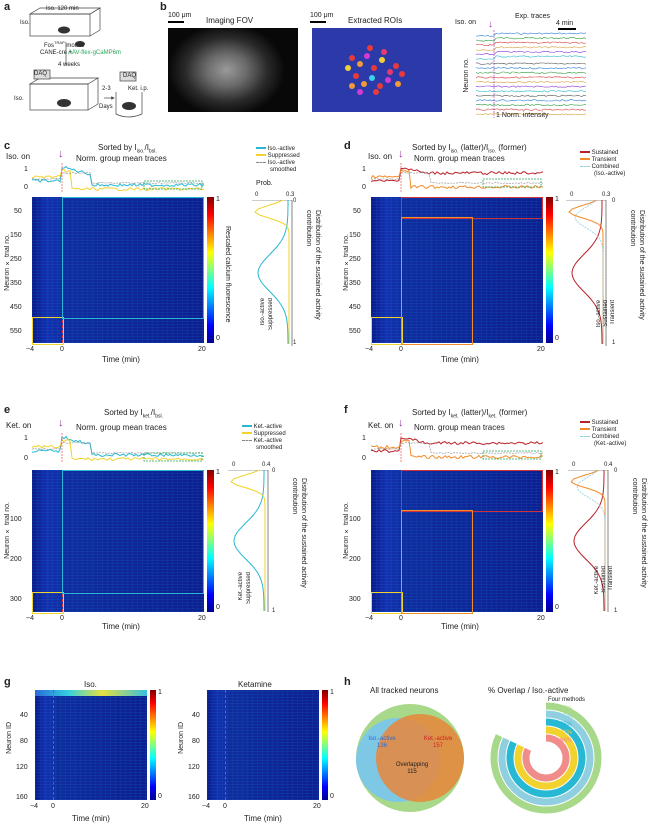 The height and width of the screenshot is (827, 650). Describe the element at coordinates (459, 427) in the screenshot. I see `f-norm-traces: Norm. group mean traces` at that location.